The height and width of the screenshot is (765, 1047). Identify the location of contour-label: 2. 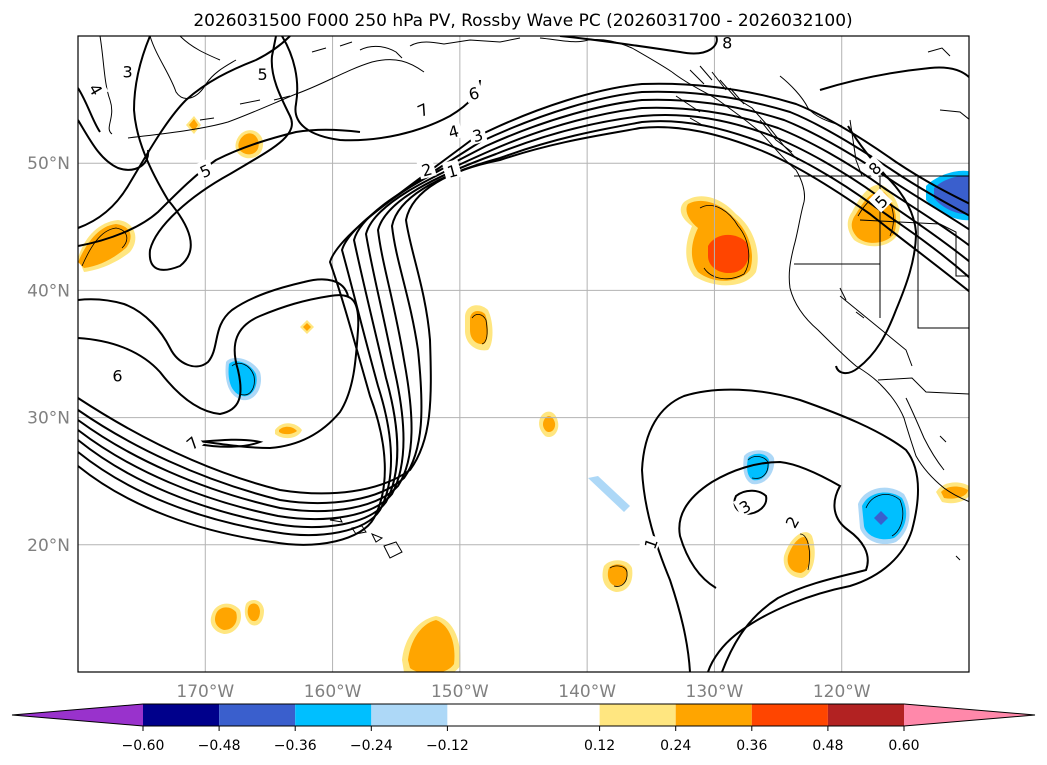
(427, 170).